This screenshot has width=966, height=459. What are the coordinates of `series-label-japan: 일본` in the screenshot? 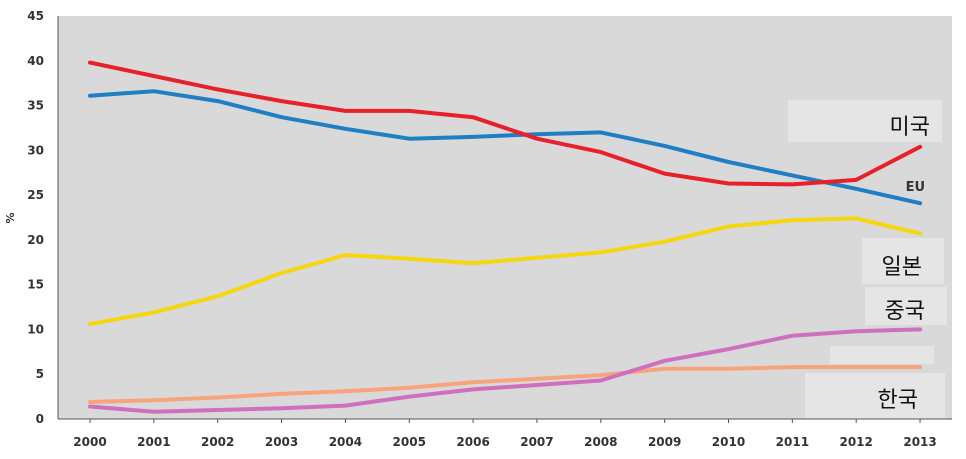 It's located at (902, 267).